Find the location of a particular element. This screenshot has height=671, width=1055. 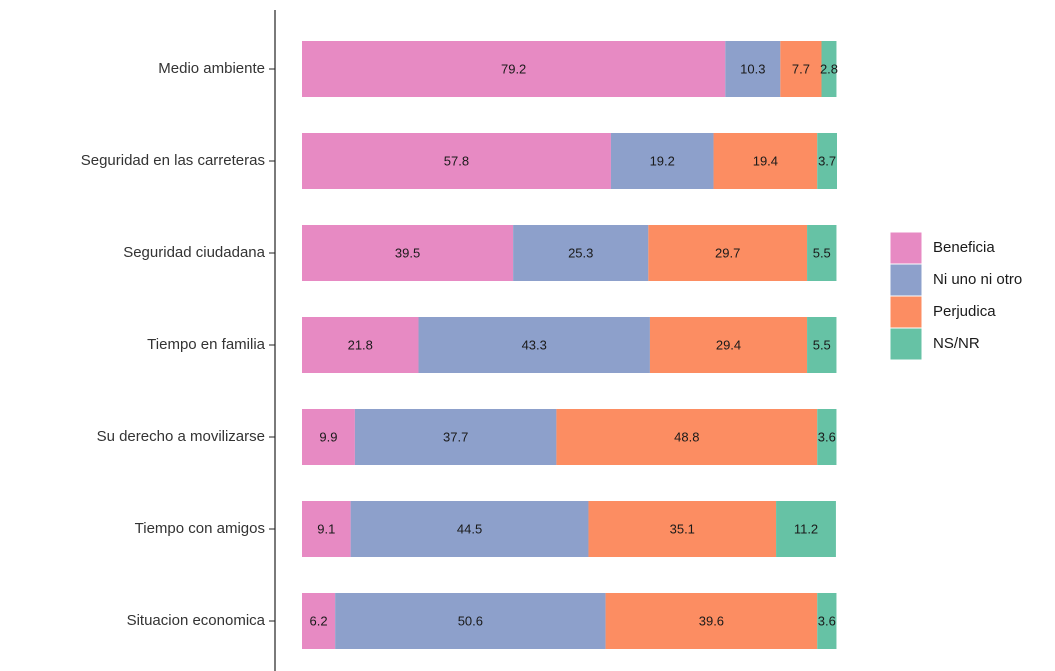

data-label: 29.7 is located at coordinates (727, 252).